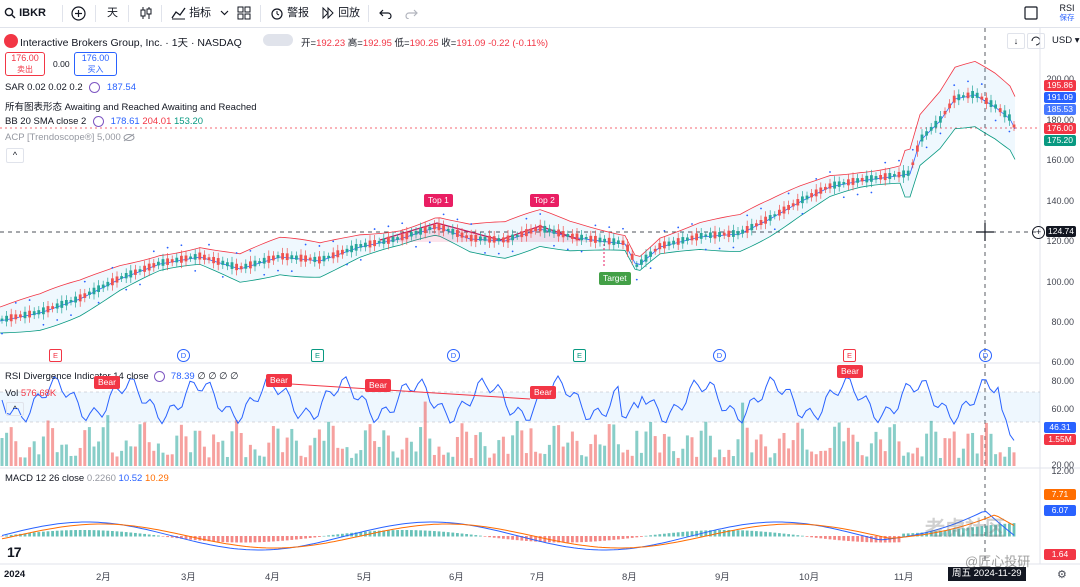 Image resolution: width=1080 pixels, height=587 pixels. Describe the element at coordinates (1036, 41) in the screenshot. I see `sync-button` at that location.